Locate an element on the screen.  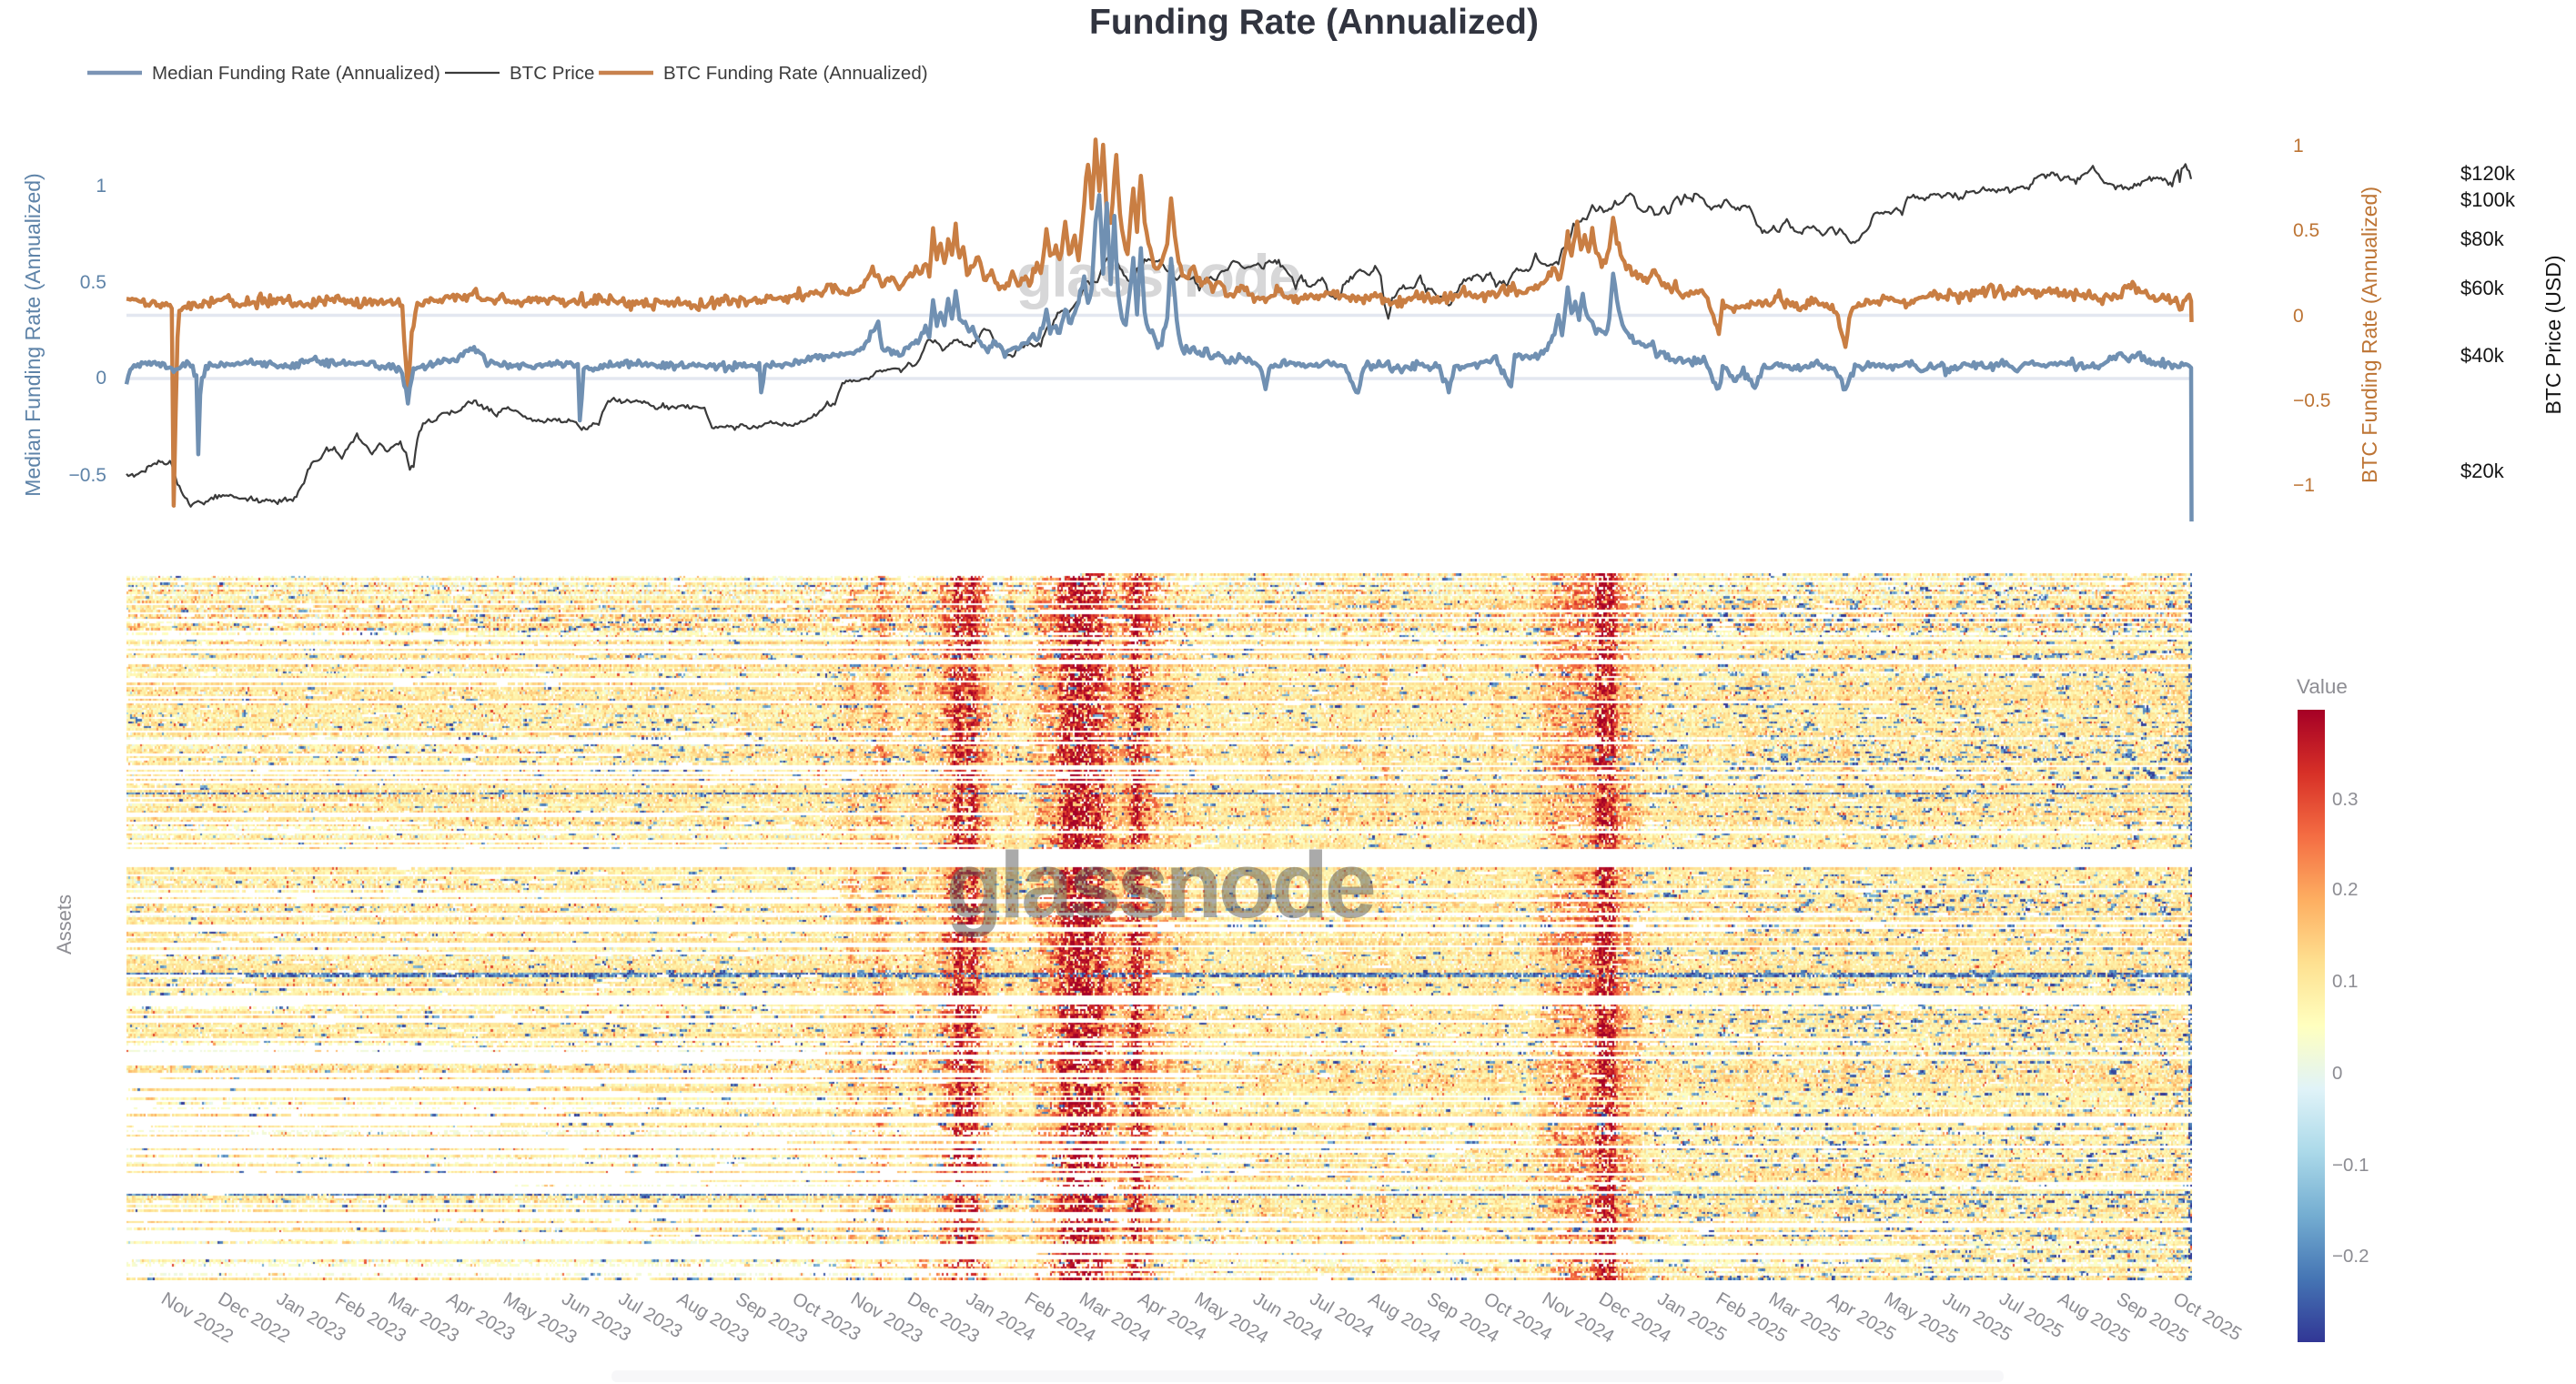
svg-text: BTC Price is located at coordinates (552, 74).